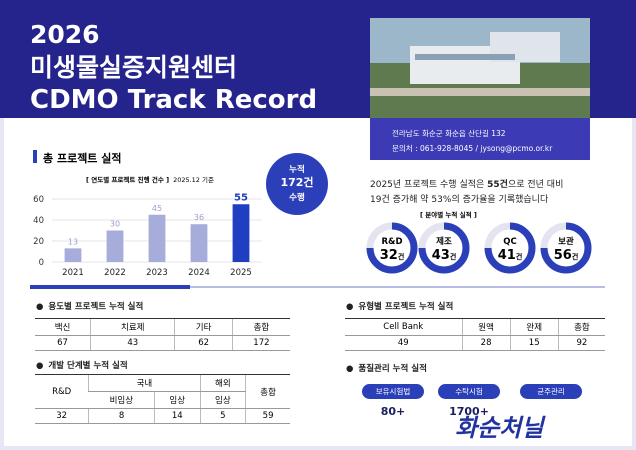 Image resolution: width=636 pixels, height=450 pixels. What do you see at coordinates (486, 343) in the screenshot?
I see `cell: 28` at bounding box center [486, 343].